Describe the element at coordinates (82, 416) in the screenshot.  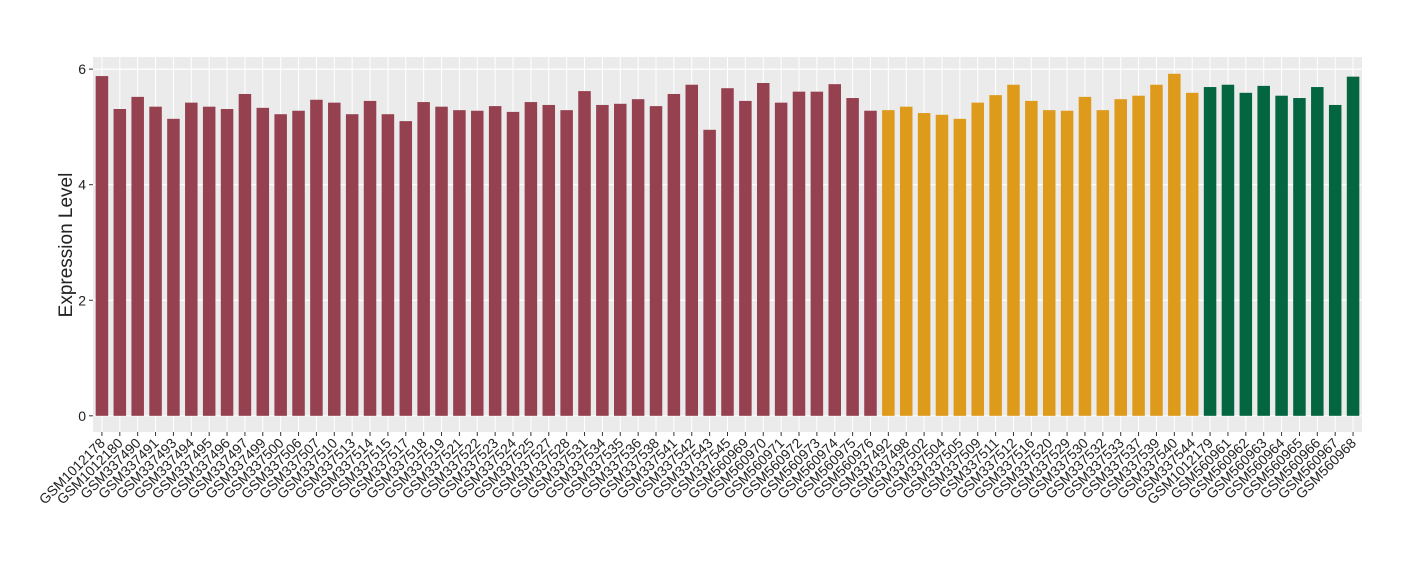
I see `y-tick-label: 0` at that location.